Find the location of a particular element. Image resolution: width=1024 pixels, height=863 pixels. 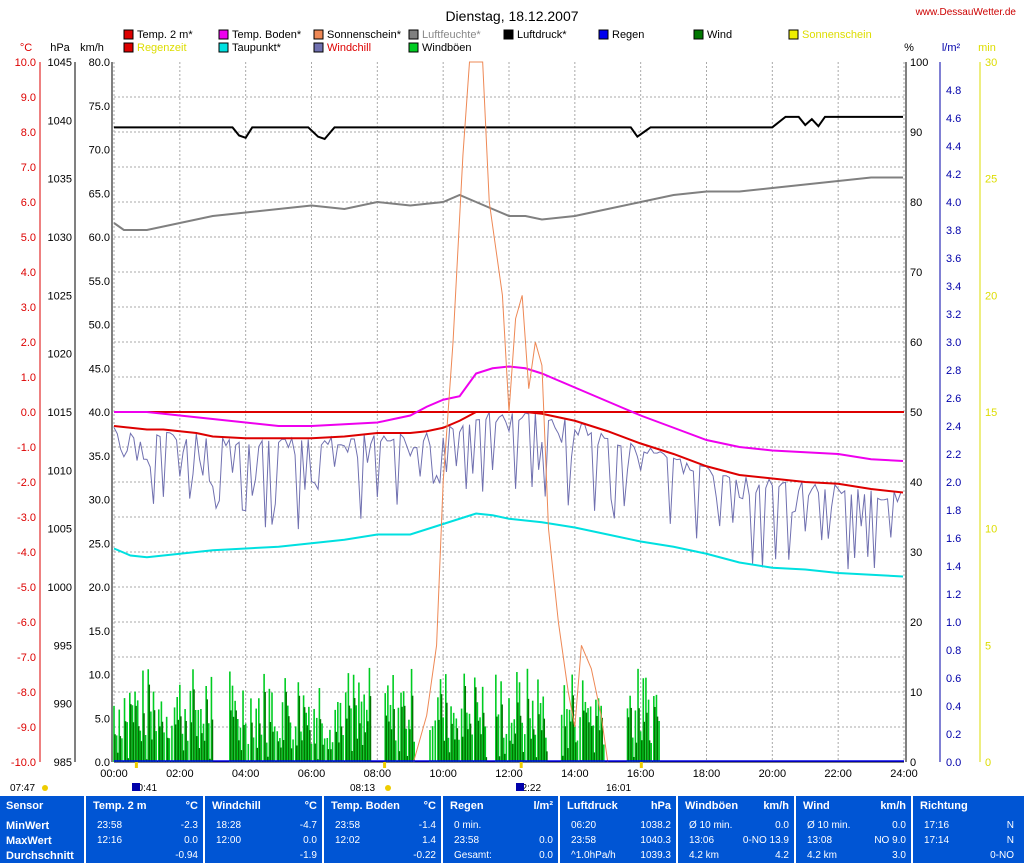

sun-tick-label: 10 is located at coordinates (991, 530).